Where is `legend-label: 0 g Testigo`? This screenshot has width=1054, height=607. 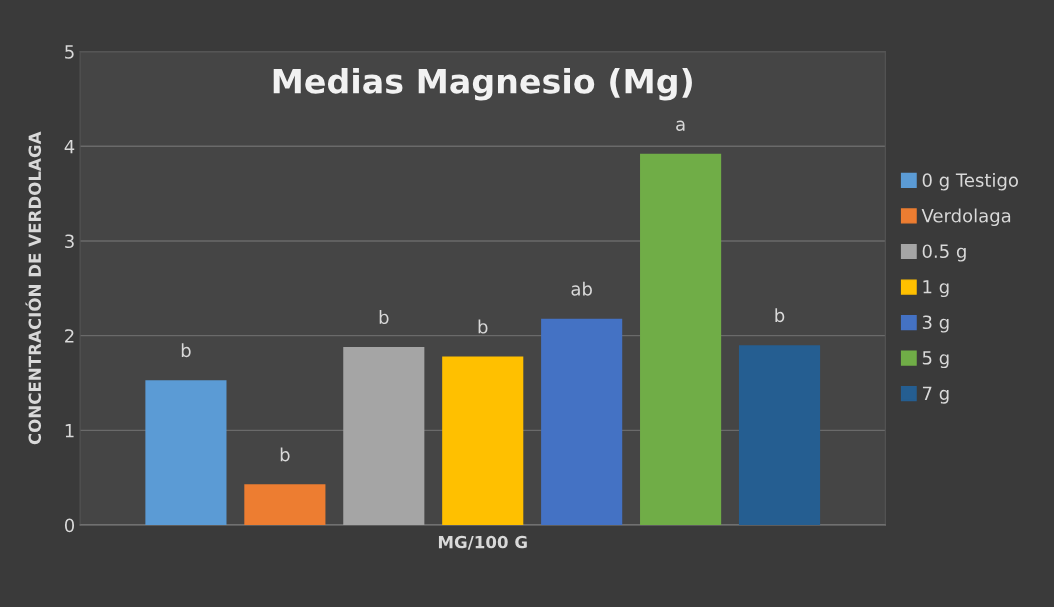 legend-label: 0 g Testigo is located at coordinates (970, 182).